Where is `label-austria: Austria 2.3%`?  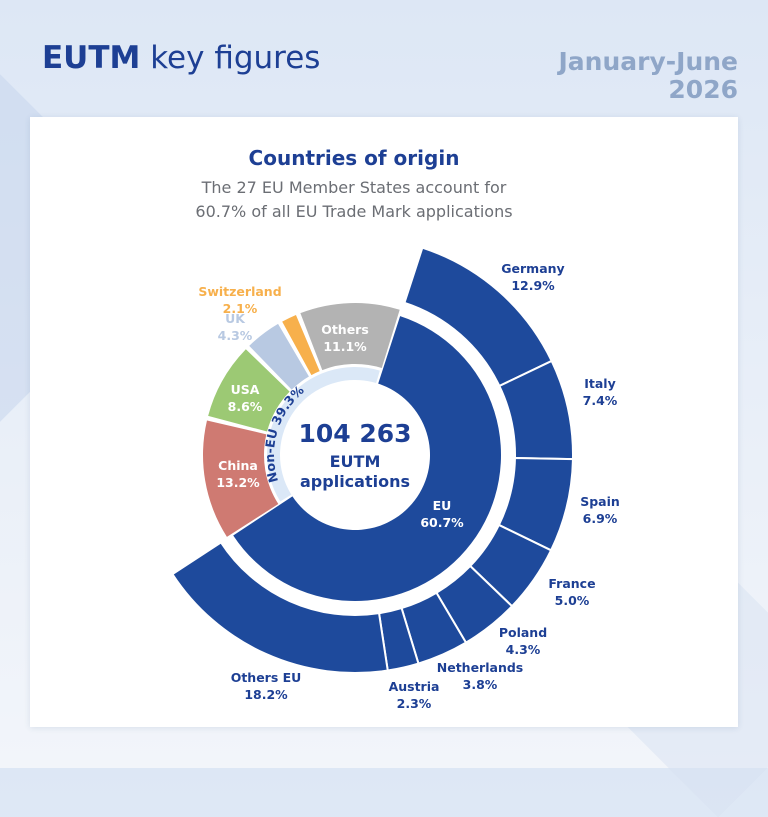
label-austria: Austria 2.3% is located at coordinates (414, 695).